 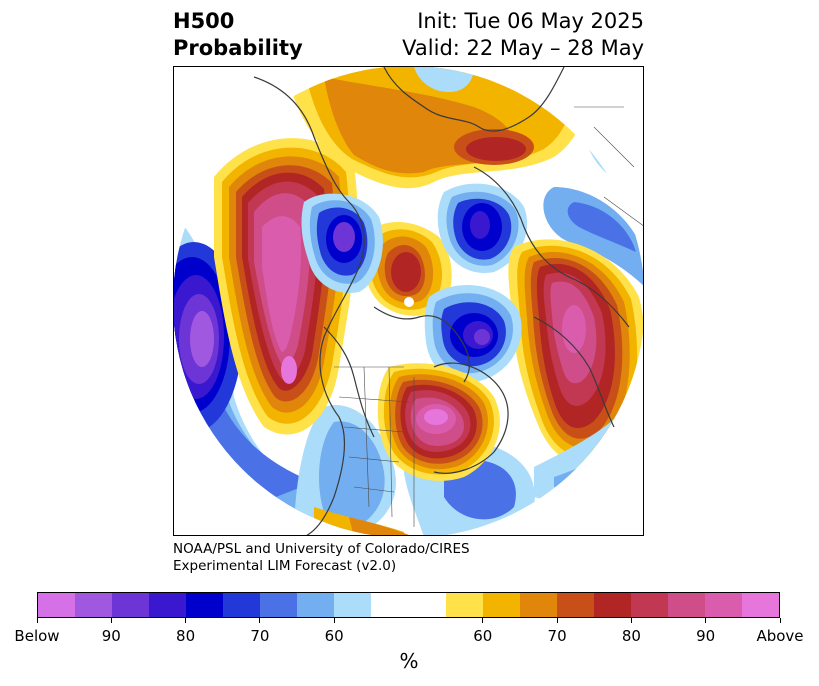 I want to click on colorbar-tick-label: Below, so click(x=37, y=636).